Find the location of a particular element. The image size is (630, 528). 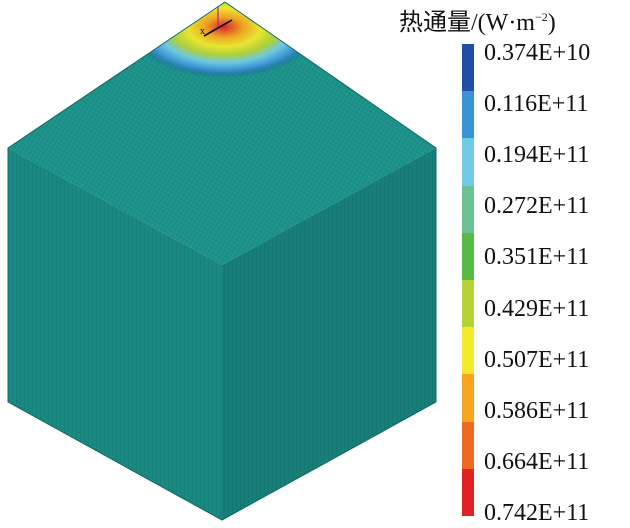

legend-color-bar is located at coordinates (468, 280).